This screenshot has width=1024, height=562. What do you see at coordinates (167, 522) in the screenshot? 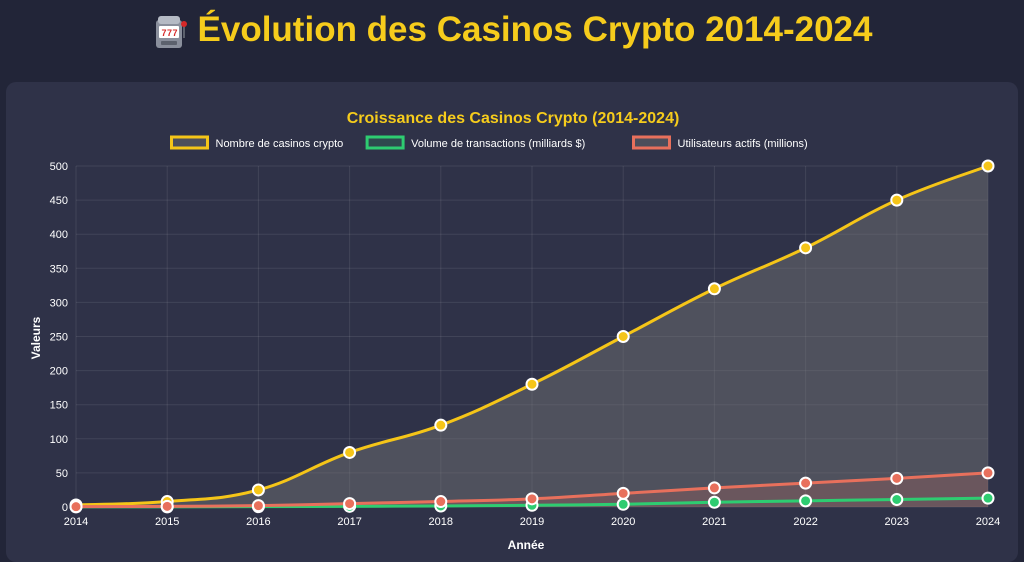
I see `x-tick-label: 2015` at bounding box center [167, 522].